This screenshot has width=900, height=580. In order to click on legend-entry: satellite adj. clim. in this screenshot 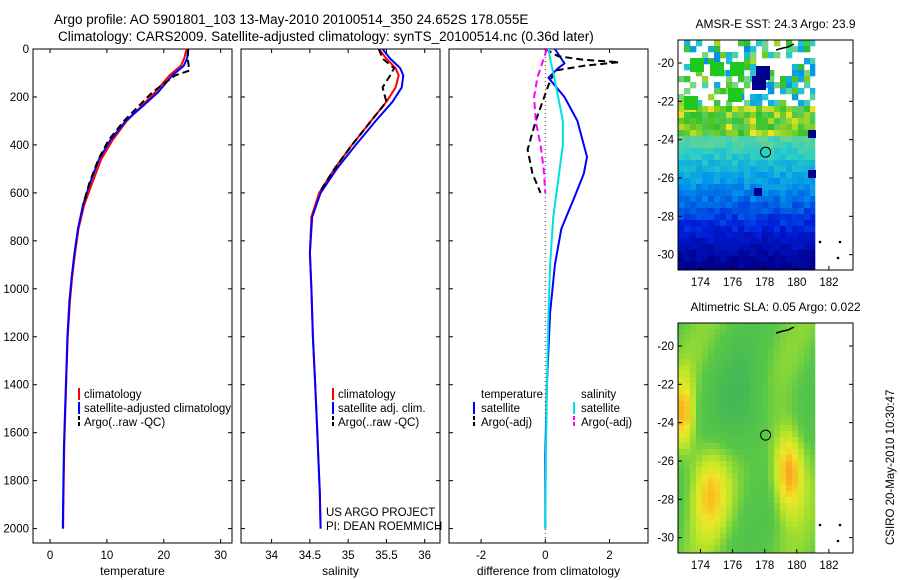, I will do `click(382, 409)`.